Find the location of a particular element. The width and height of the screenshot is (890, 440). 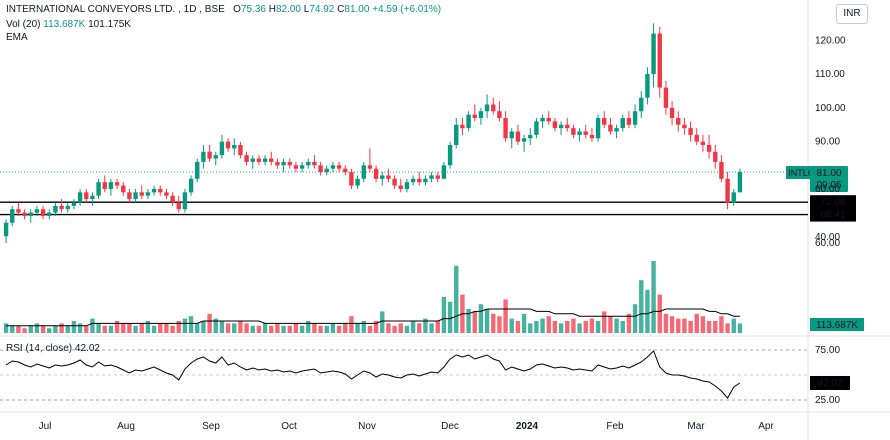

symbol-name: INTERNATIONAL CONVEYORS LTD. is located at coordinates (91, 9).